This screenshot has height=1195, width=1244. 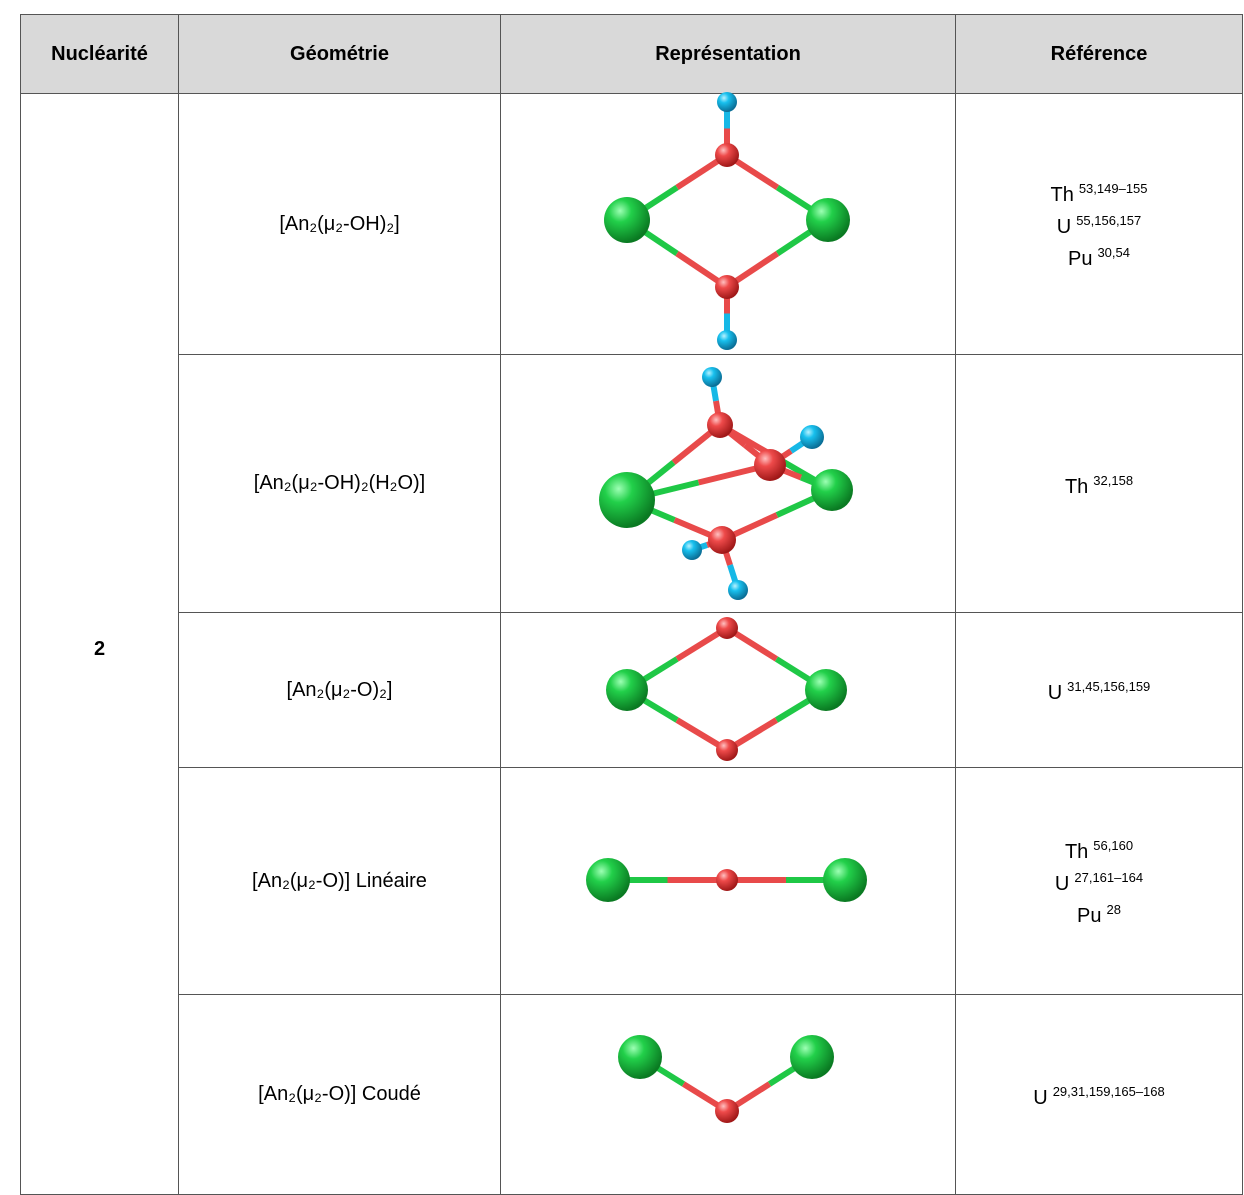 I want to click on nuclearity-cell: 2, so click(x=99, y=644).